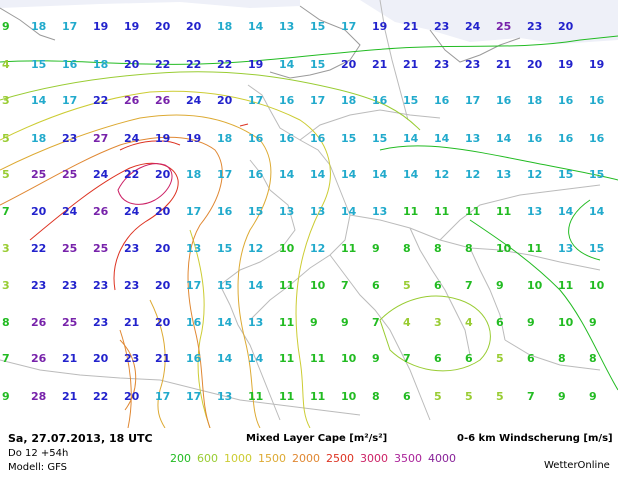  I want to click on shear-value: 27, so click(100, 138).